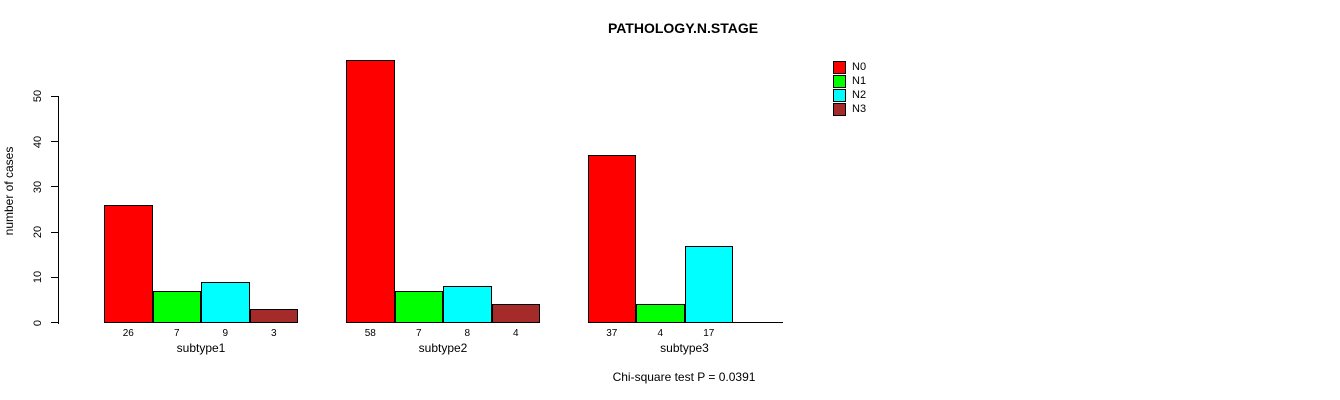 The height and width of the screenshot is (400, 1340). I want to click on bar-n1-subtype2, so click(418, 306).